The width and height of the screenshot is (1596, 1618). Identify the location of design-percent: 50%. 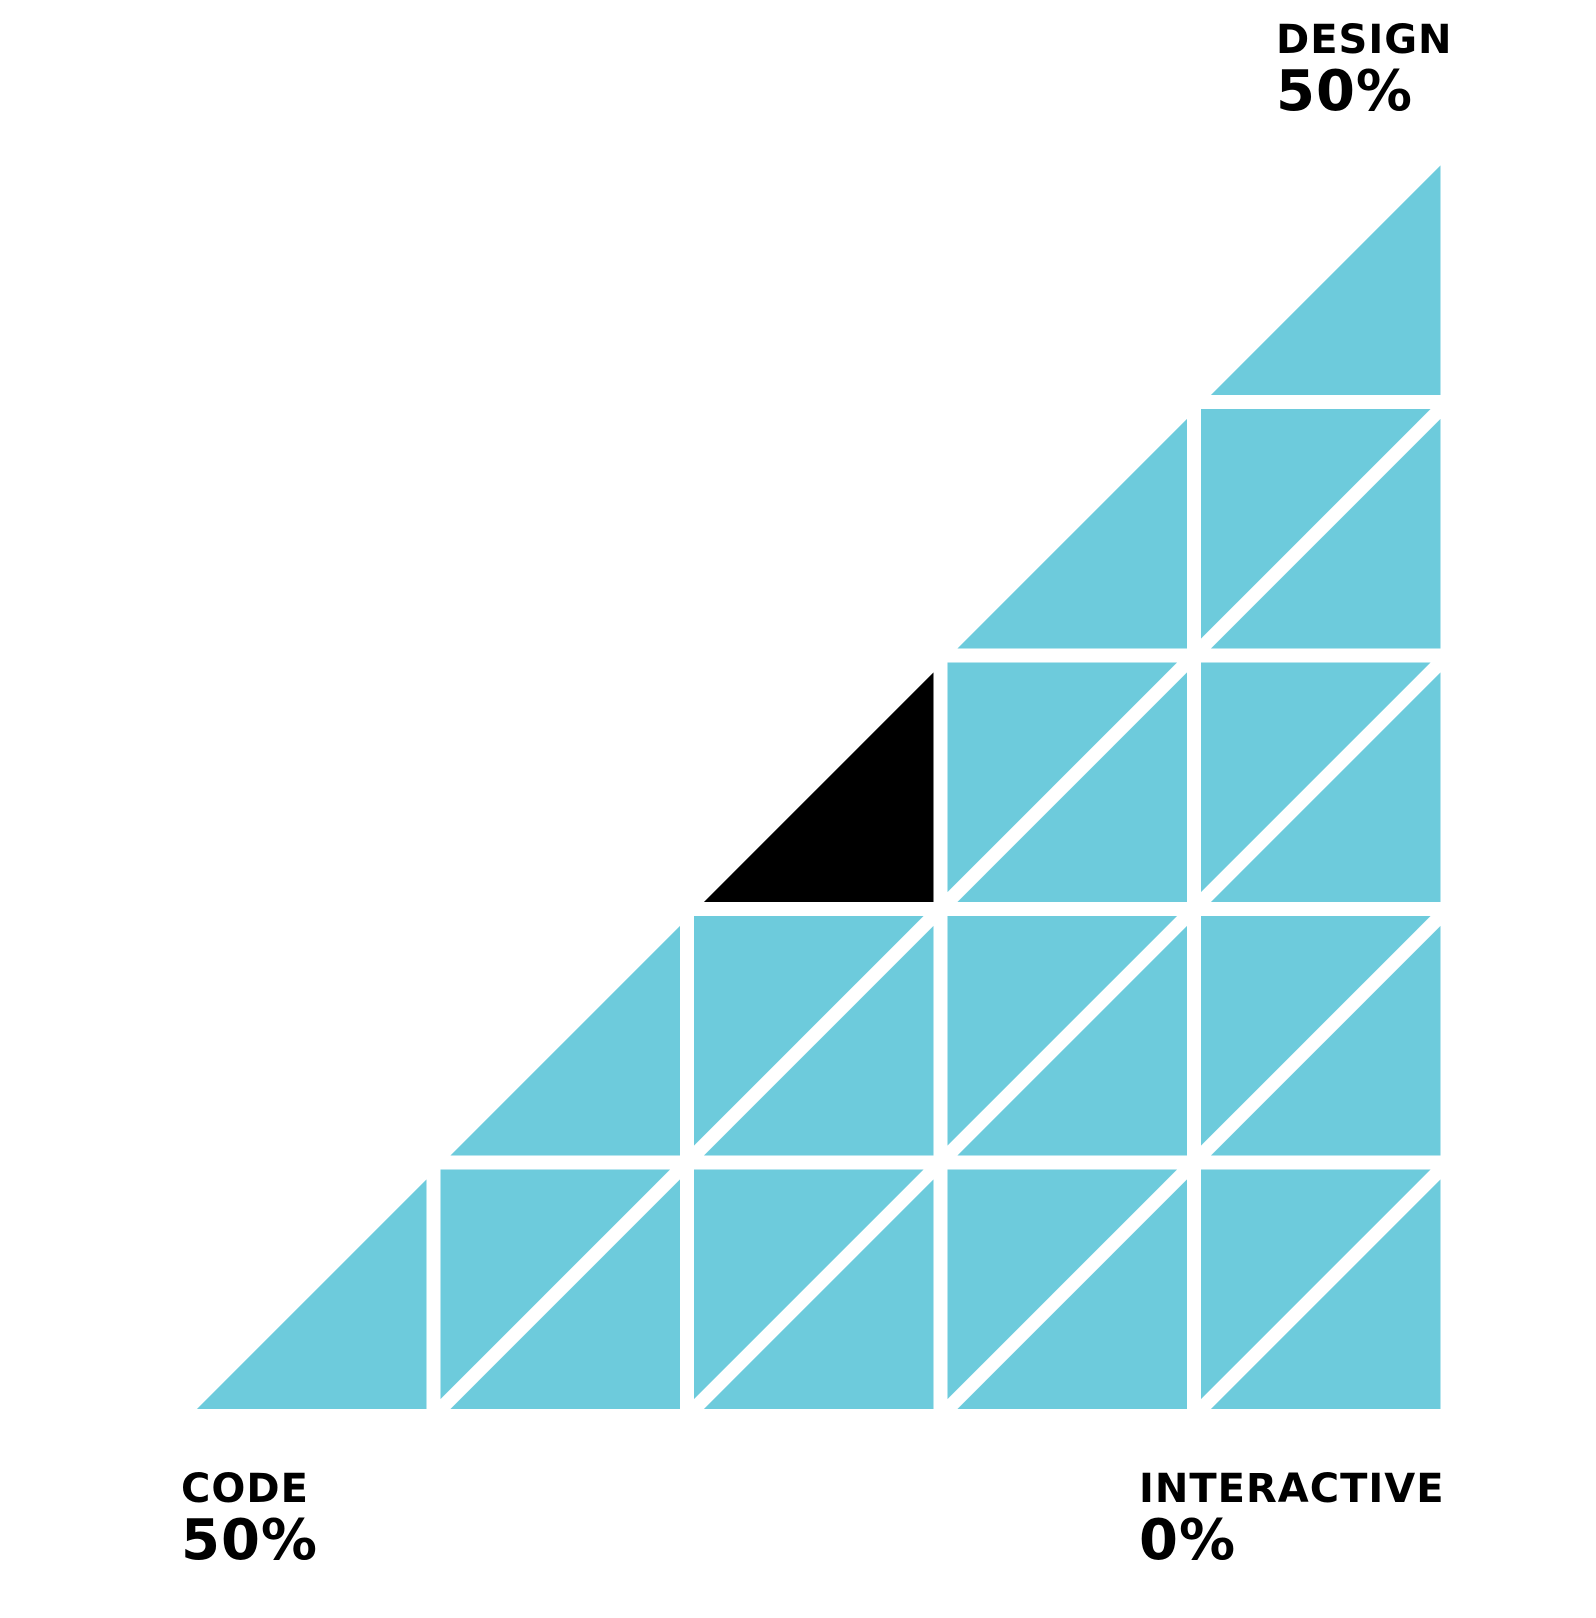
(1345, 91).